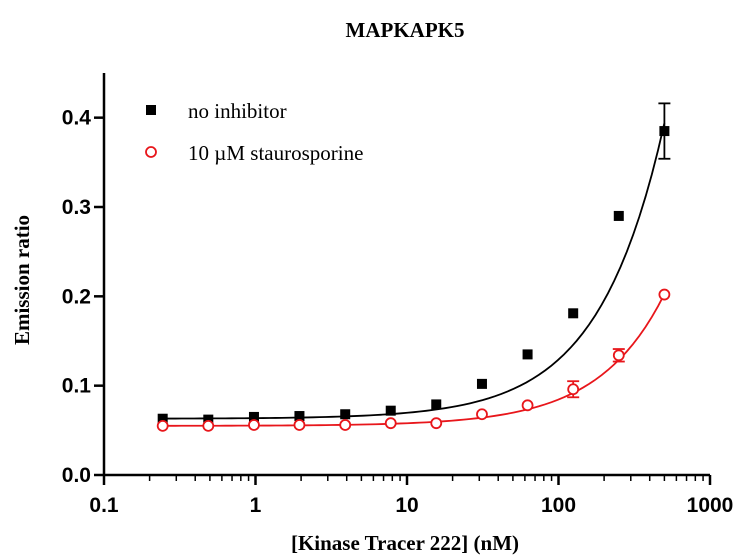  I want to click on x-tick-label: 10, so click(406, 505).